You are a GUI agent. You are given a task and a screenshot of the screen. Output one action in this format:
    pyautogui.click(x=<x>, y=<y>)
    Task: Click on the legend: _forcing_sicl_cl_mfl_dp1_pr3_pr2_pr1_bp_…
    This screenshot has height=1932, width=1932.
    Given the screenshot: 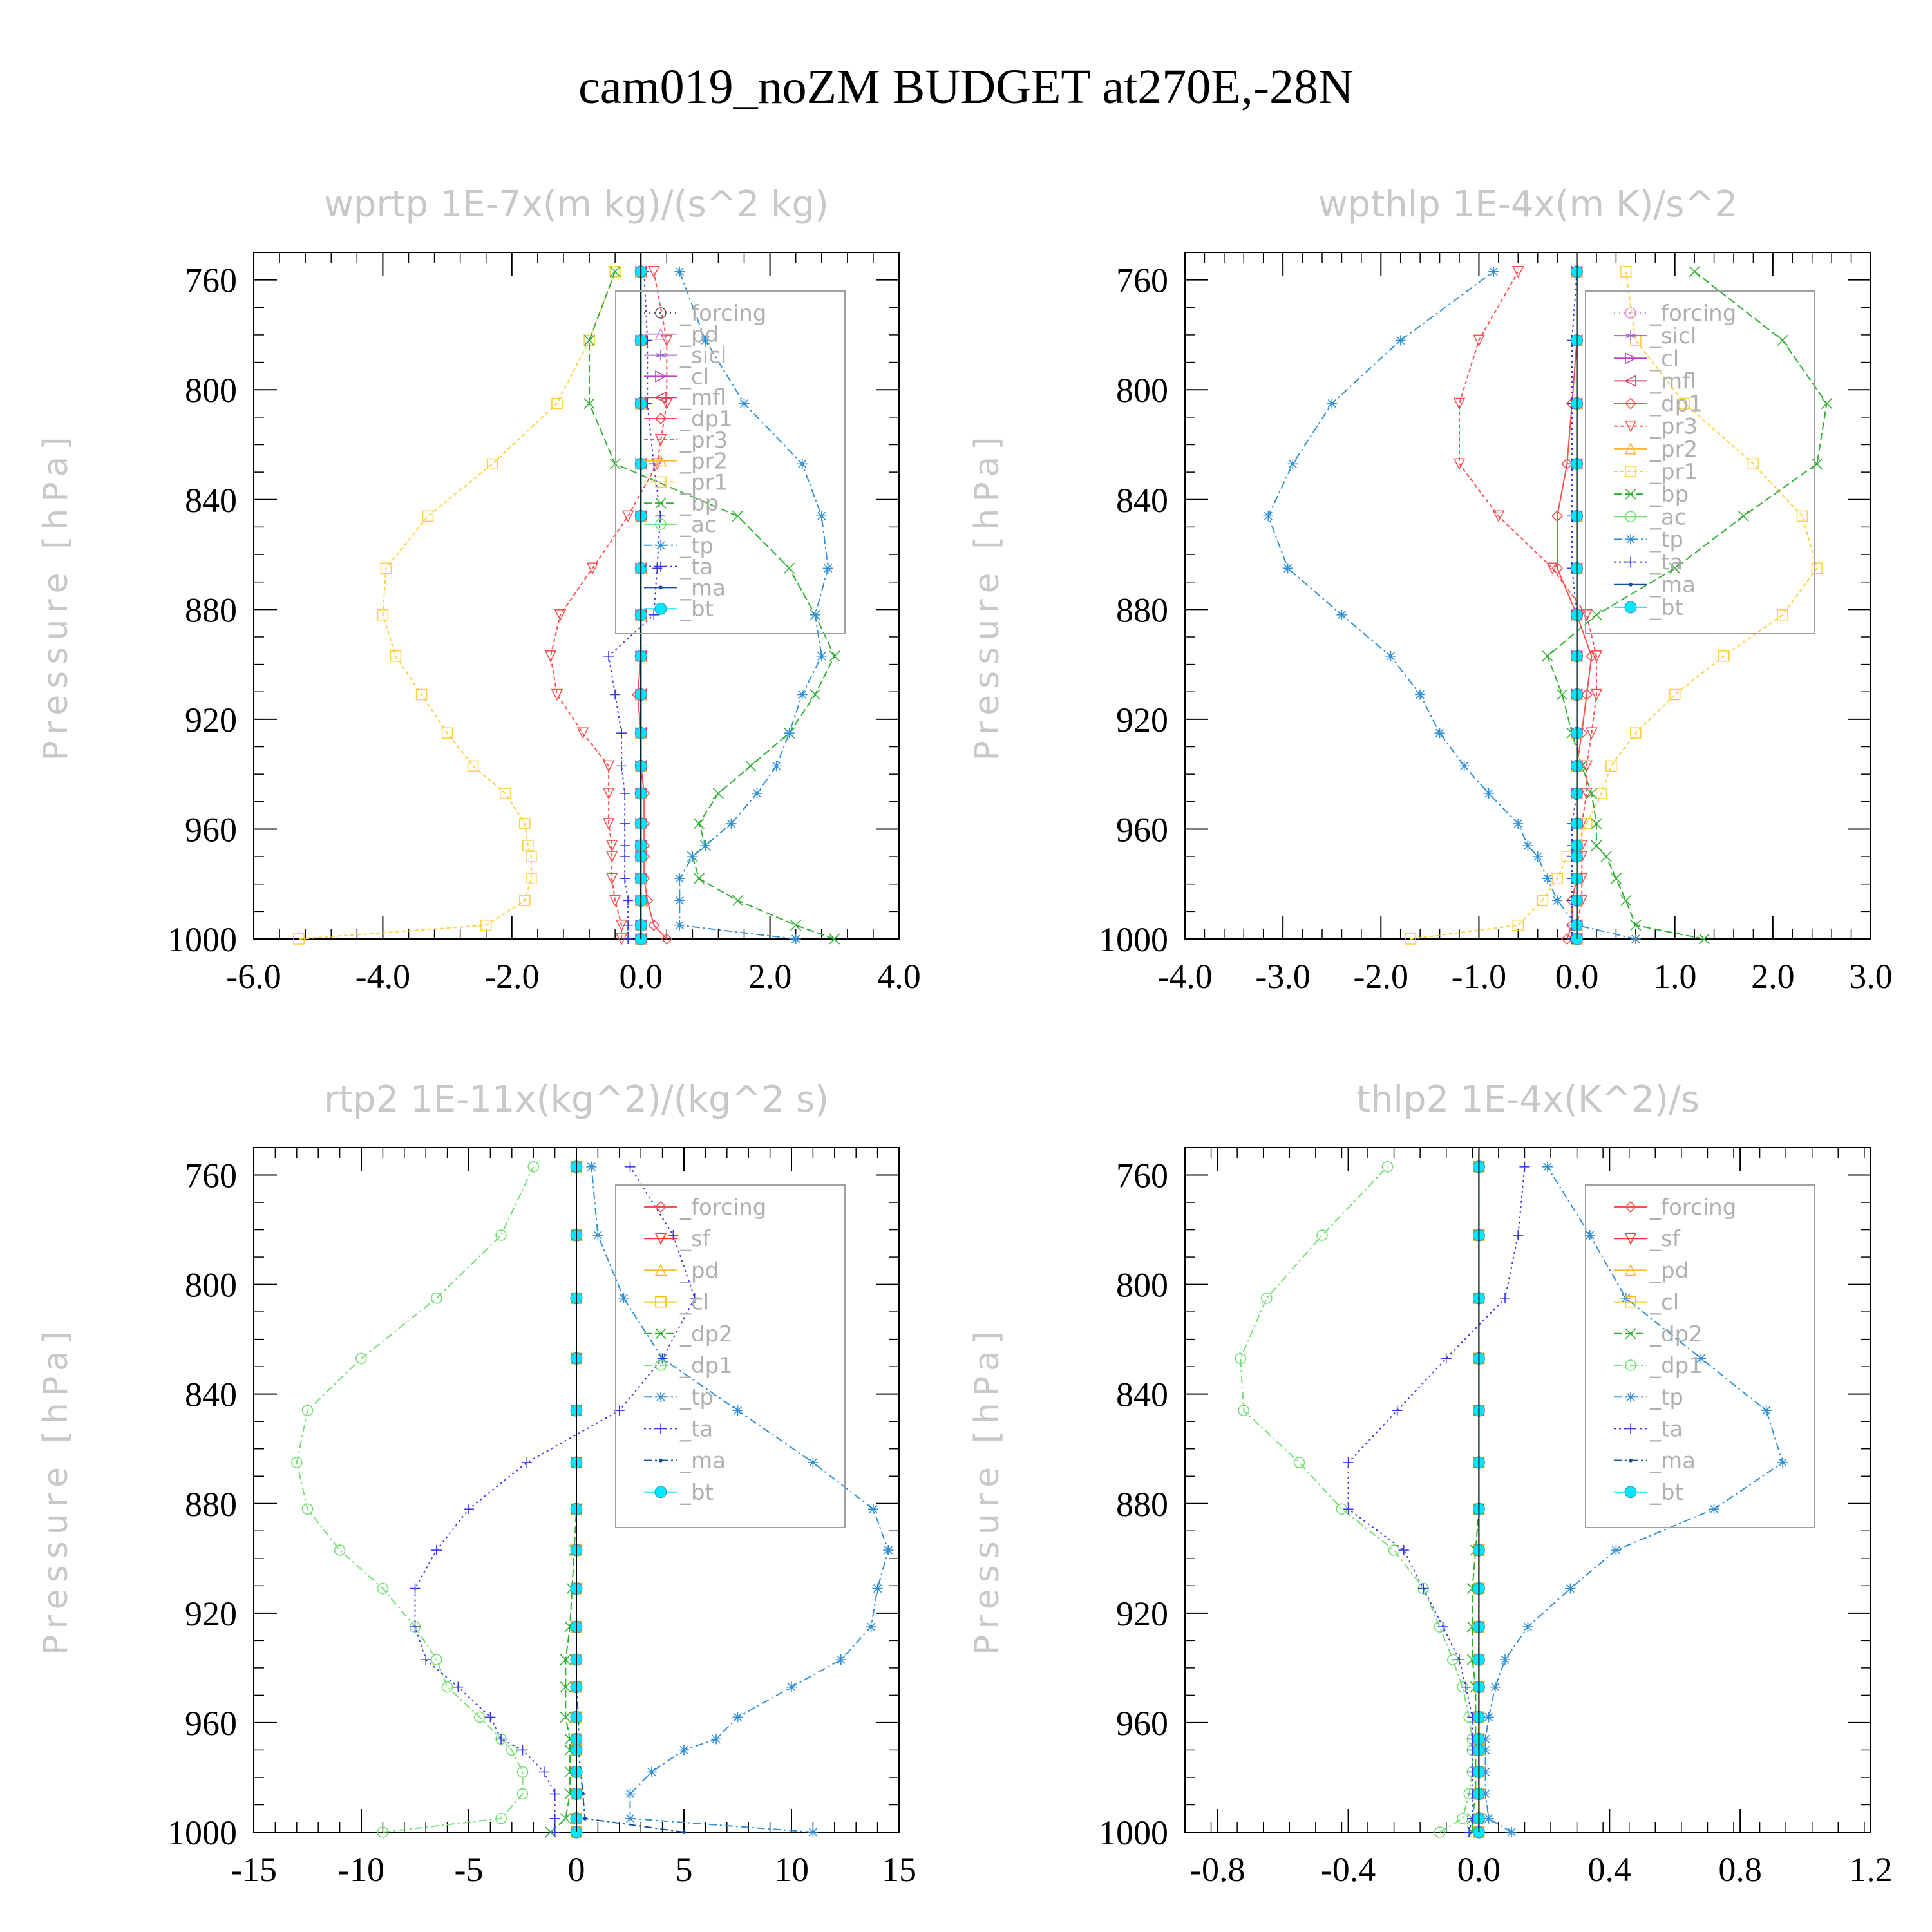 What is the action you would take?
    pyautogui.click(x=1700, y=462)
    